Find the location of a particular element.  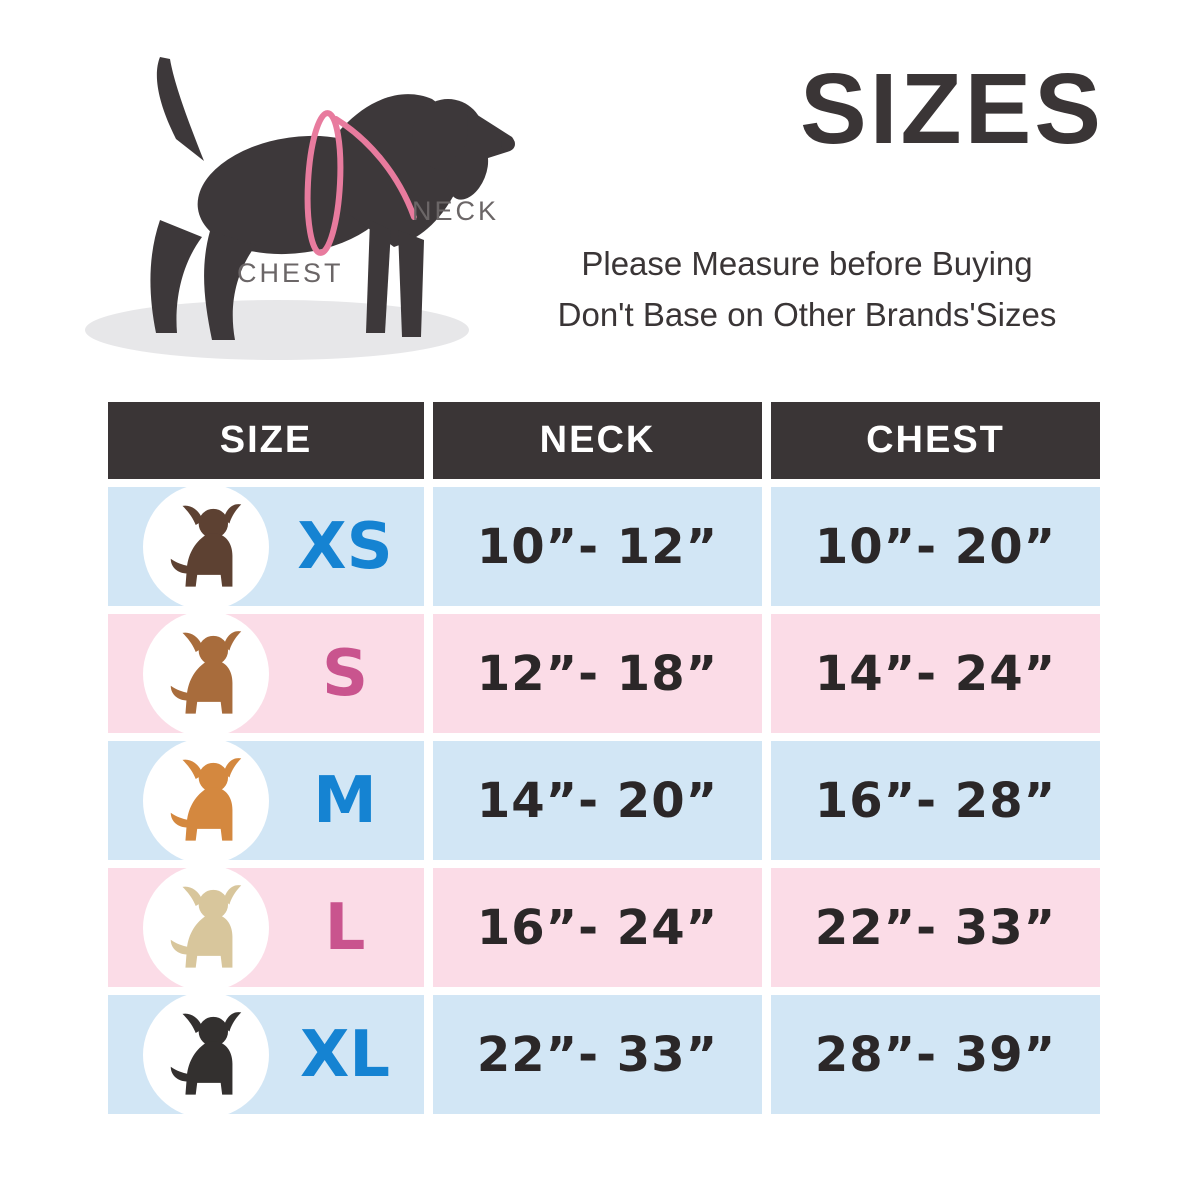

chest-range: 28”- 39” is located at coordinates (935, 1054).